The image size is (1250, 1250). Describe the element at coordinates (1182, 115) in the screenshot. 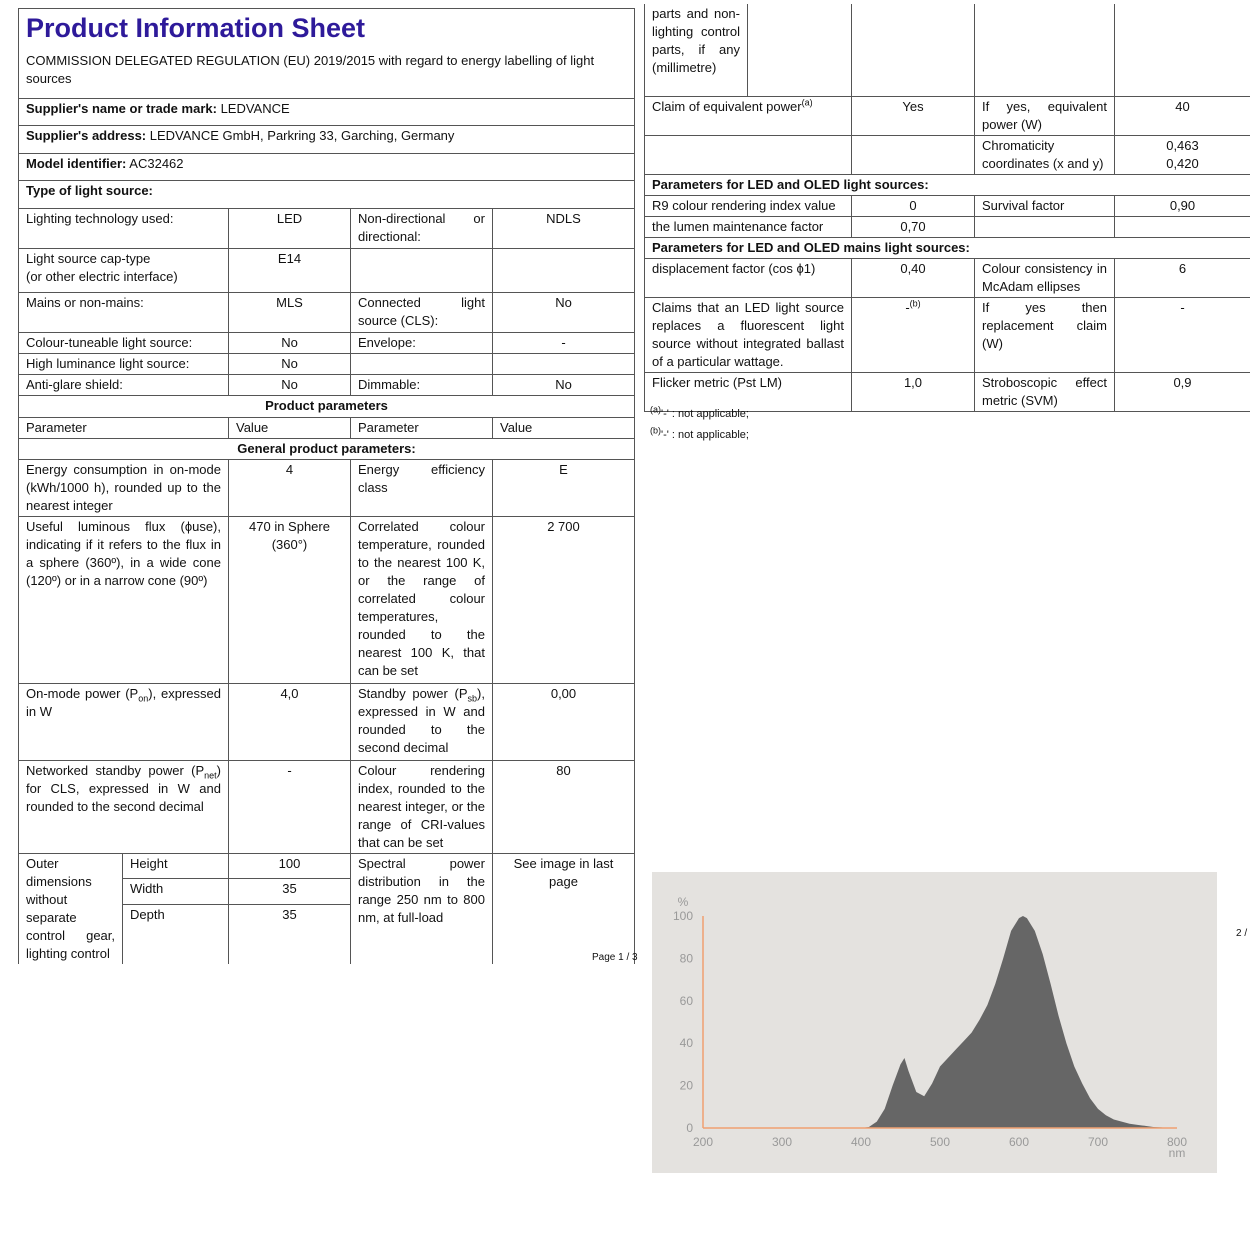

I see `text: 40` at that location.